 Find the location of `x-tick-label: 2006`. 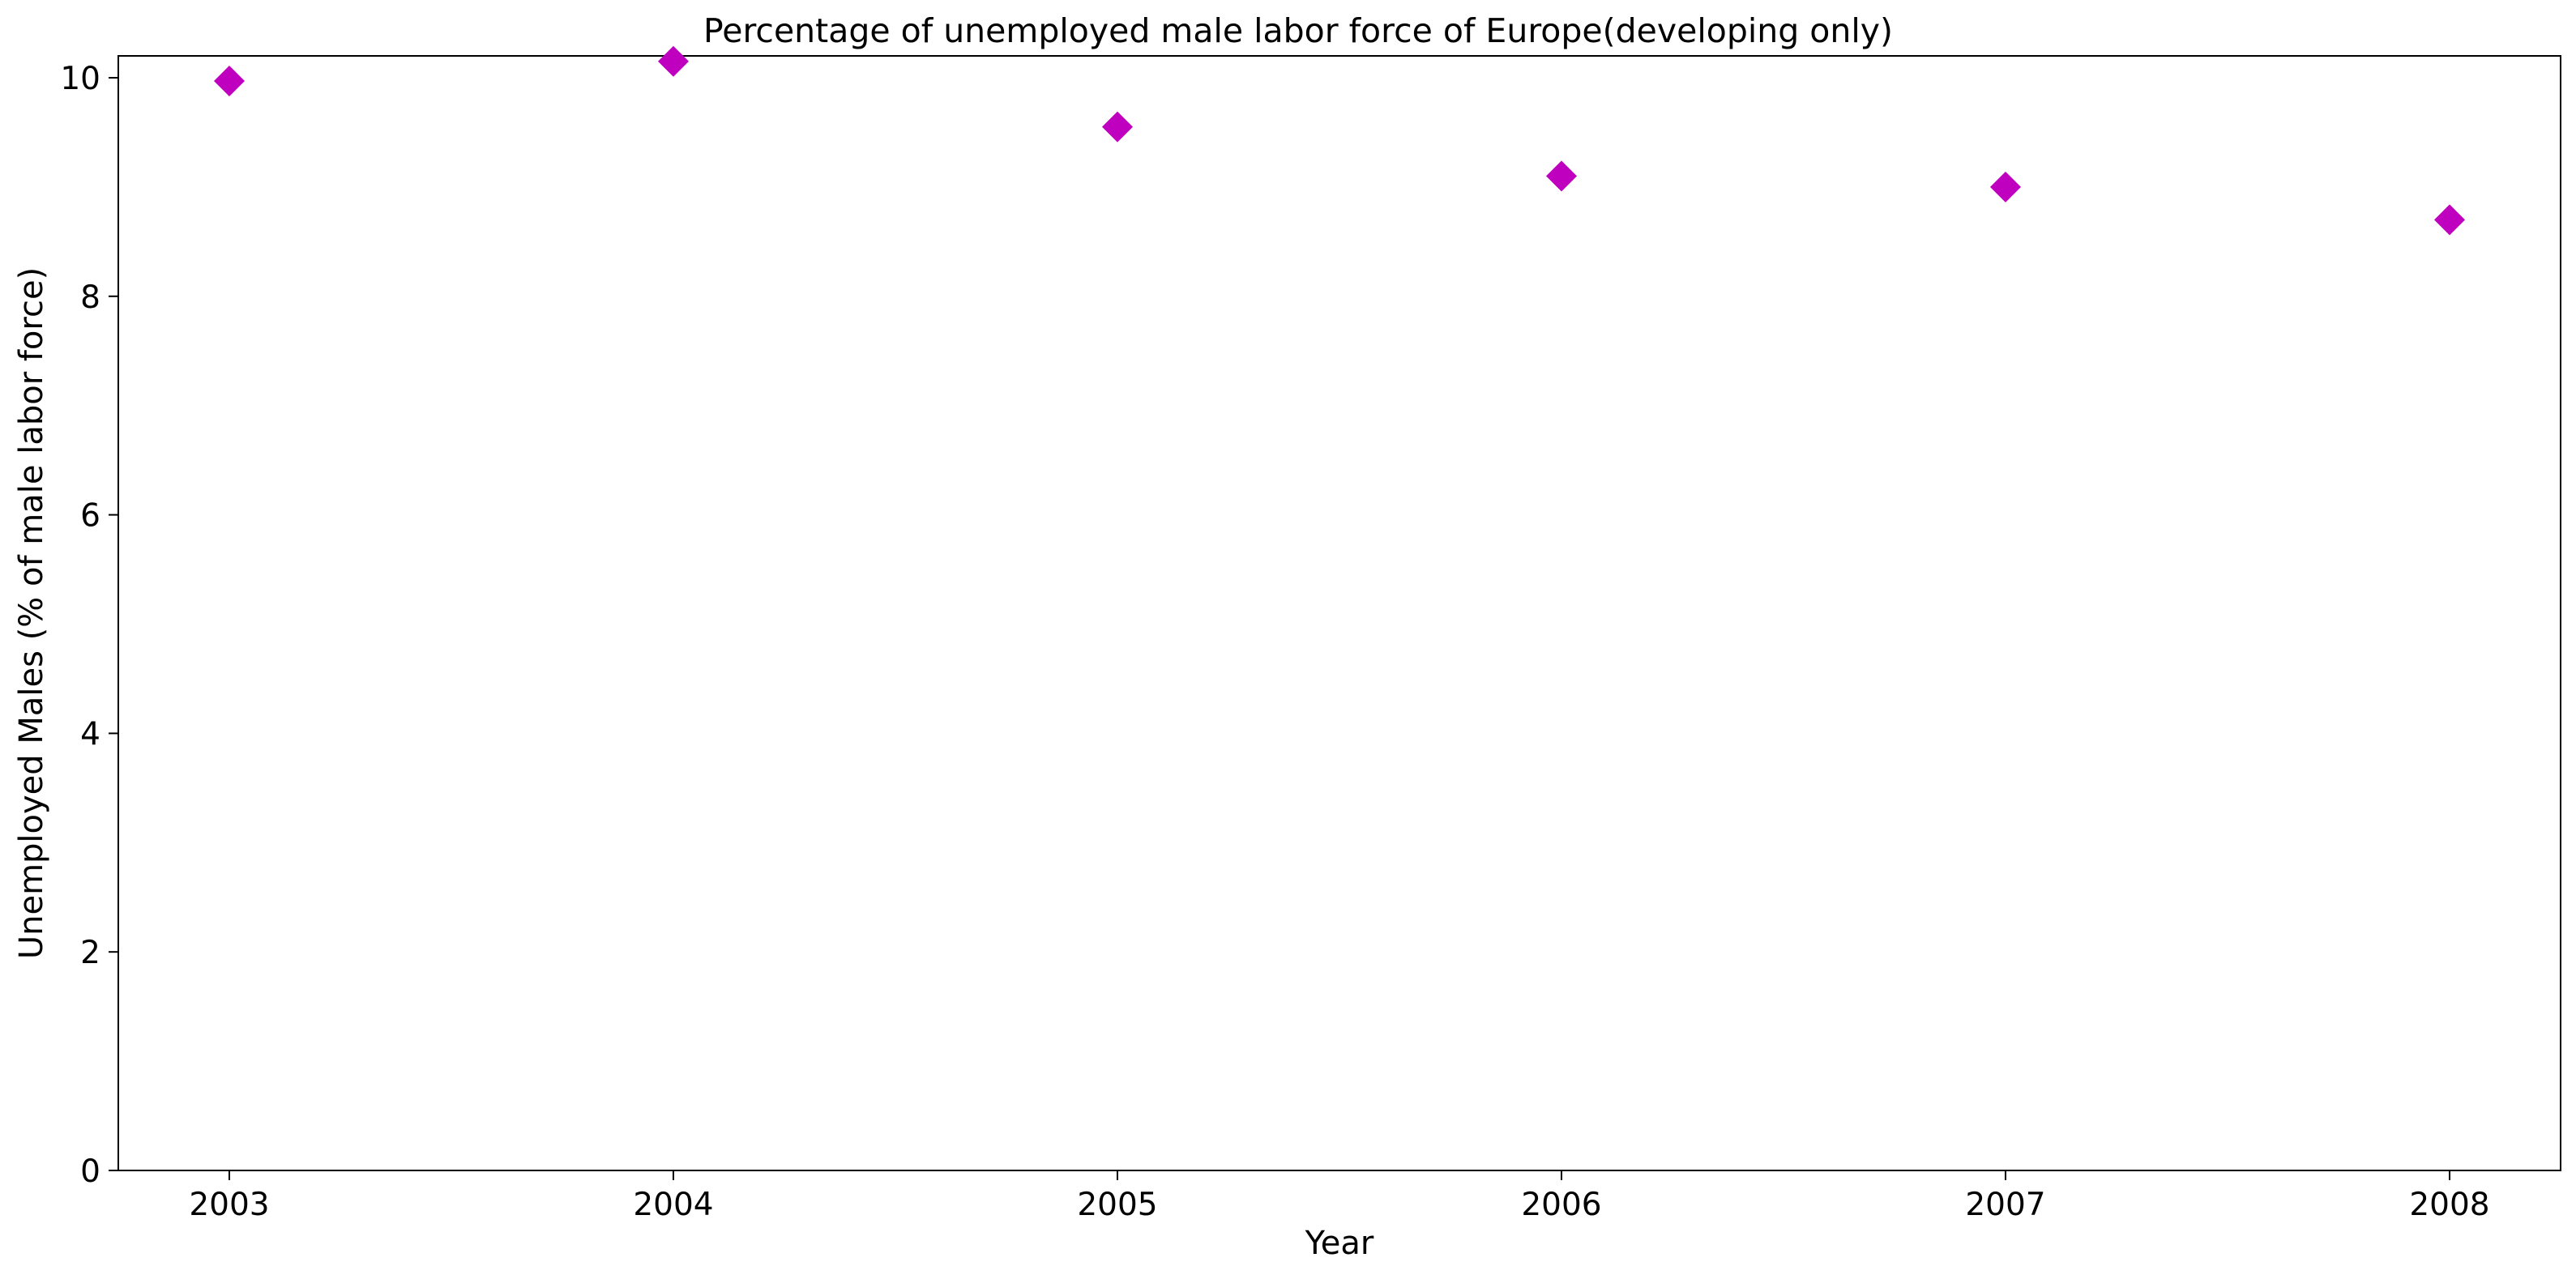

x-tick-label: 2006 is located at coordinates (1561, 1205).